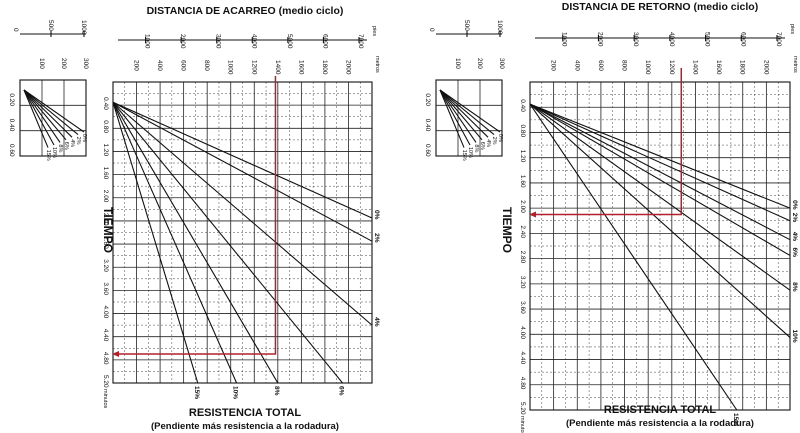  What do you see at coordinates (794, 237) in the screenshot?
I see `series-label: 4%` at bounding box center [794, 237].